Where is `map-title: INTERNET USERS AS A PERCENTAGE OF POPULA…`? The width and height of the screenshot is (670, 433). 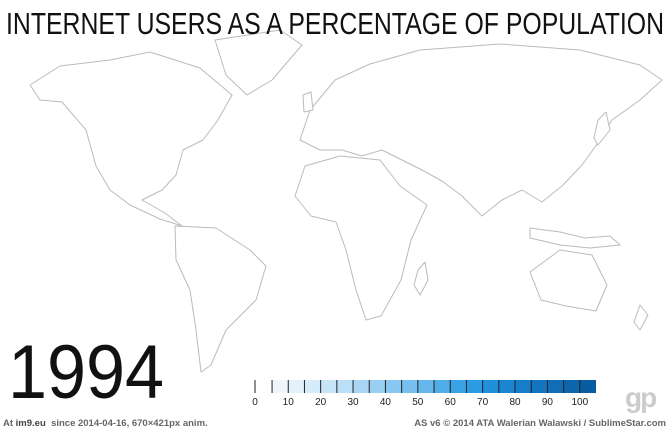 map-title: INTERNET USERS AS A PERCENTAGE OF POPULA… is located at coordinates (335, 23).